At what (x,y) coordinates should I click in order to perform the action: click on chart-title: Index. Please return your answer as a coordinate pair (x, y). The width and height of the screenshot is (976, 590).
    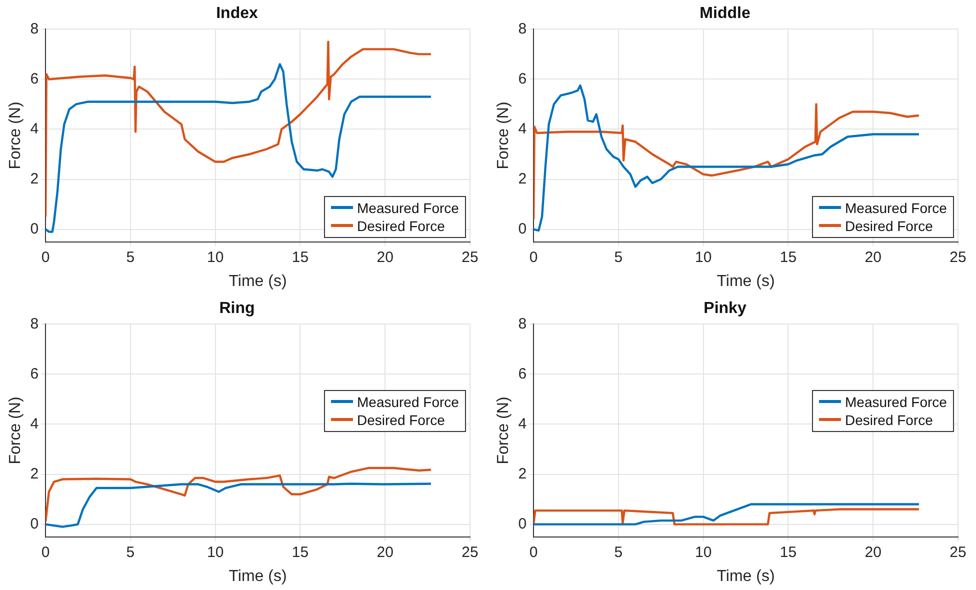
    Looking at the image, I should click on (237, 13).